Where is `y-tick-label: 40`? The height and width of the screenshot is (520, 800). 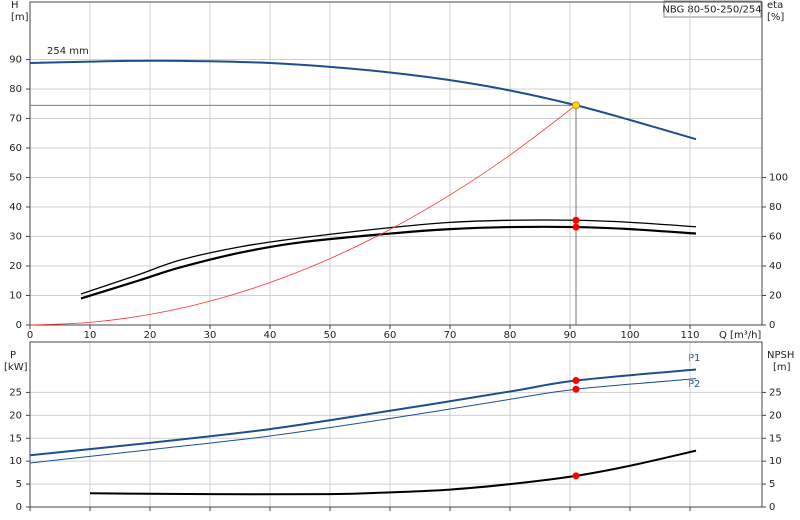
y-tick-label: 40 is located at coordinates (15, 207).